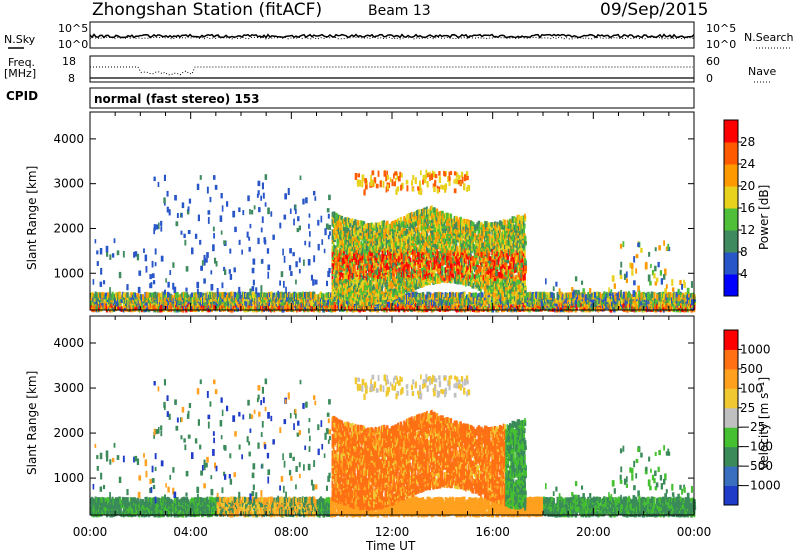  I want to click on nsky-trace, so click(392, 36).